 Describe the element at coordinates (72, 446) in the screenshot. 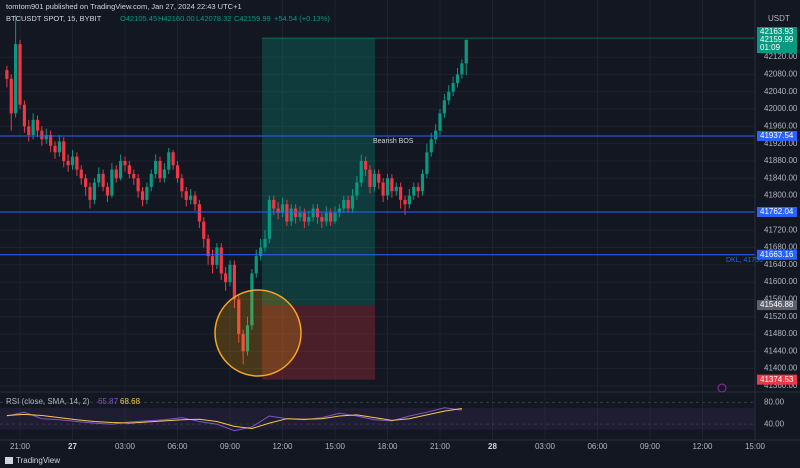

I see `x-tick-label: 27` at that location.